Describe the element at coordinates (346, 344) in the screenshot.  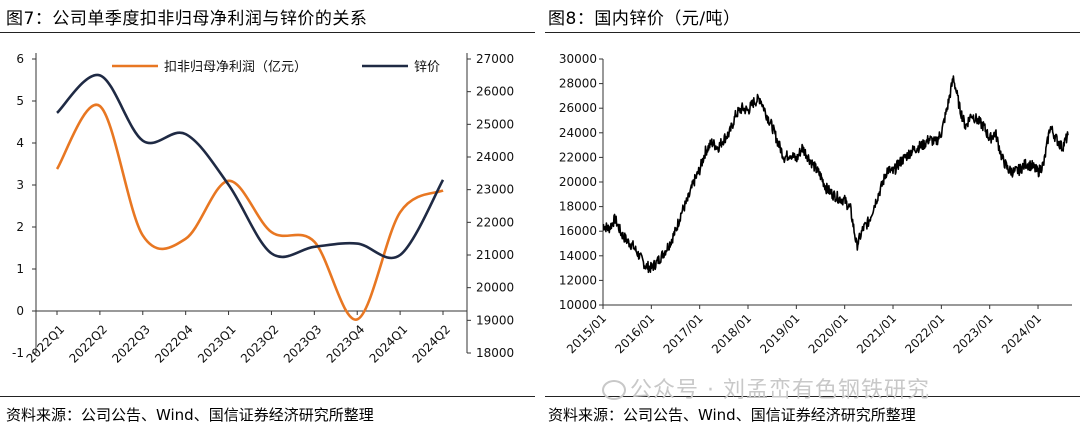
I see `x-tick-label: 2023Q4` at that location.